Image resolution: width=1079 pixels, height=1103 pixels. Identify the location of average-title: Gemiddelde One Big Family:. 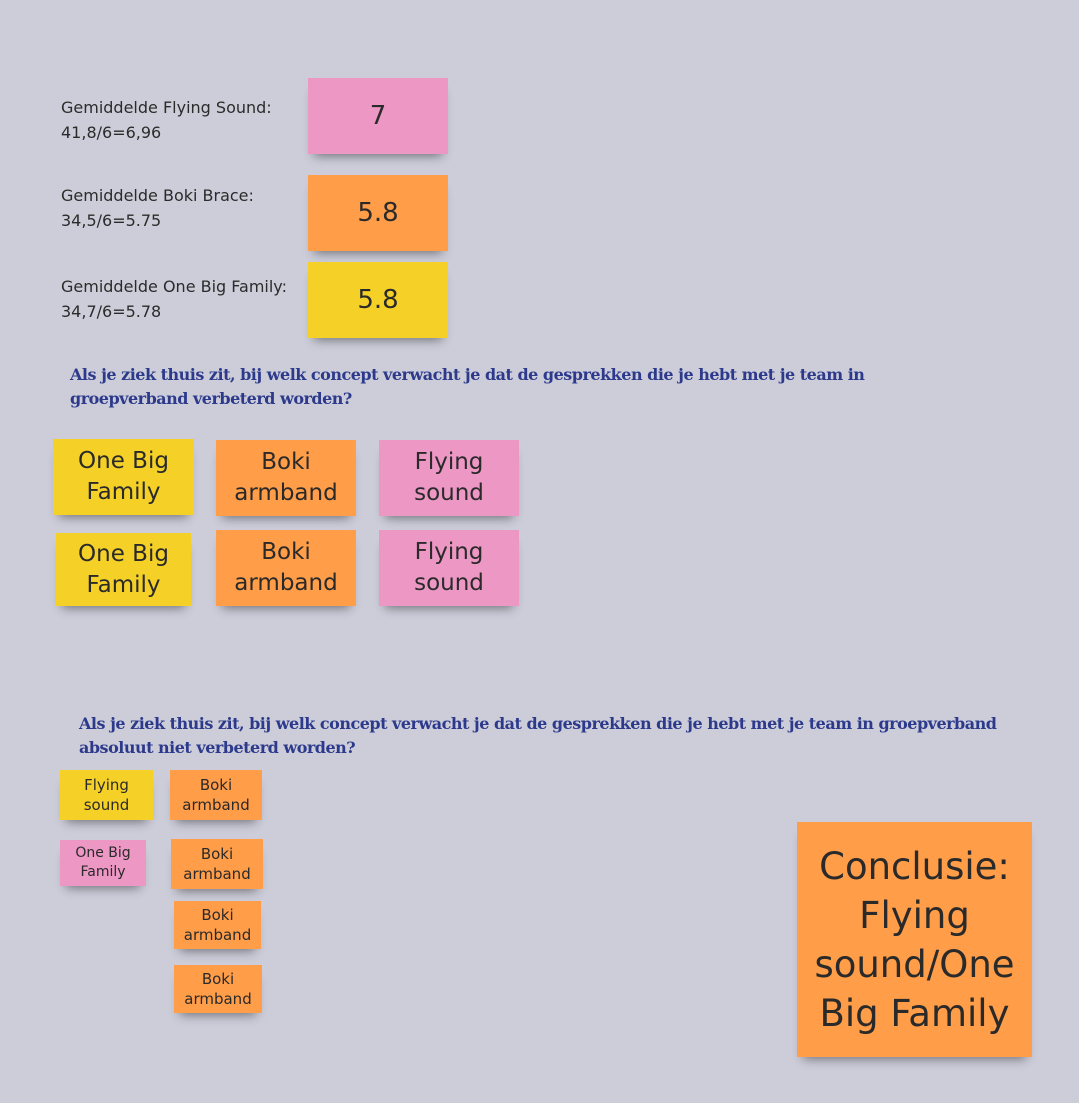
(174, 286).